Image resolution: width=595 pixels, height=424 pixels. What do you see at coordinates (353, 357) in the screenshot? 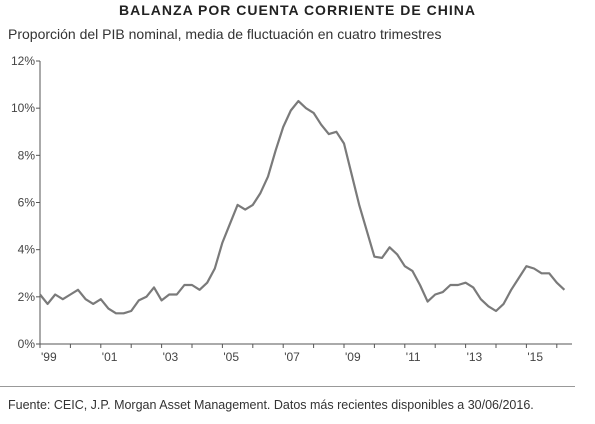
I see `x-tick-label: '09` at bounding box center [353, 357].